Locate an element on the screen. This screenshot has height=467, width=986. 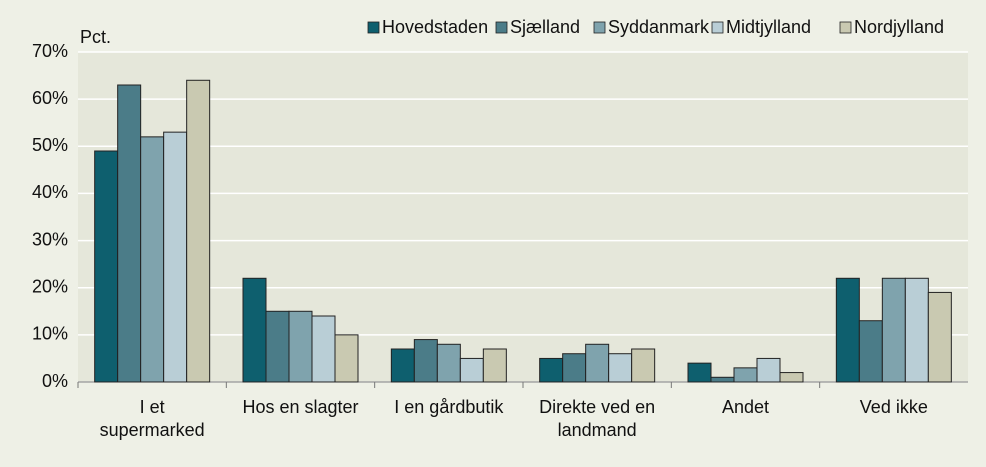
legend-label: Sjælland is located at coordinates (545, 27).